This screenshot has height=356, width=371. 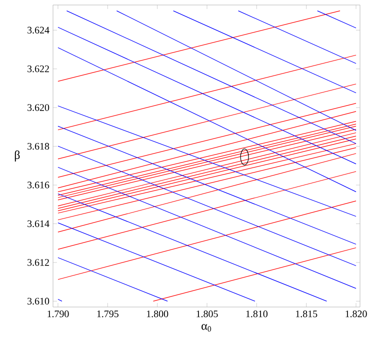 What do you see at coordinates (38, 262) in the screenshot?
I see `y-tick-label: 3.612` at bounding box center [38, 262].